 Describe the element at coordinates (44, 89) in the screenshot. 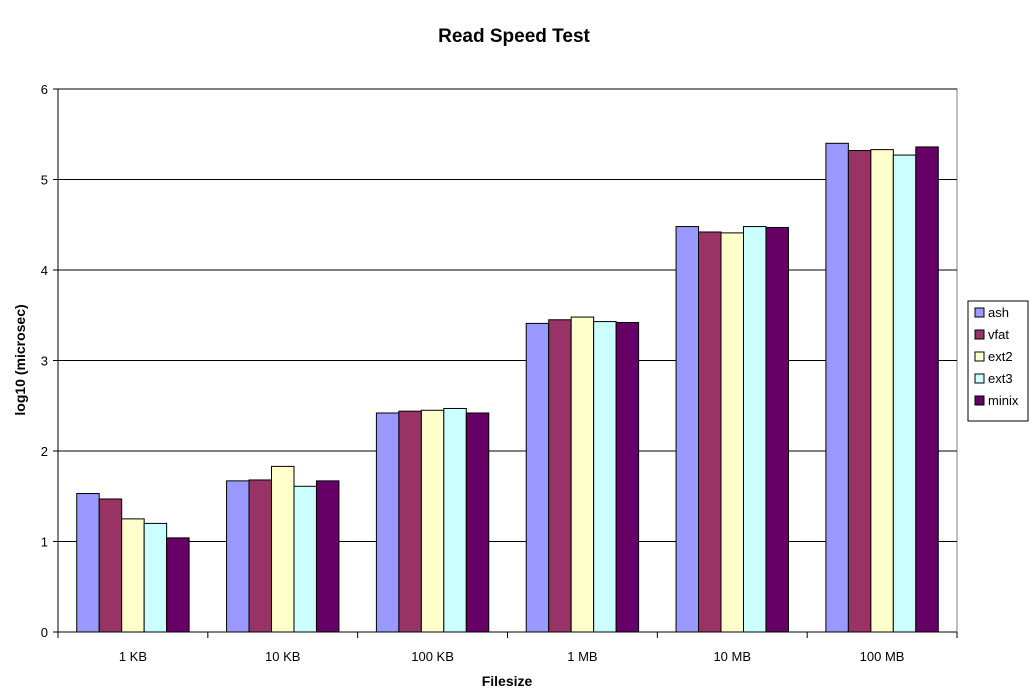

I see `y-tick-label: 6` at that location.